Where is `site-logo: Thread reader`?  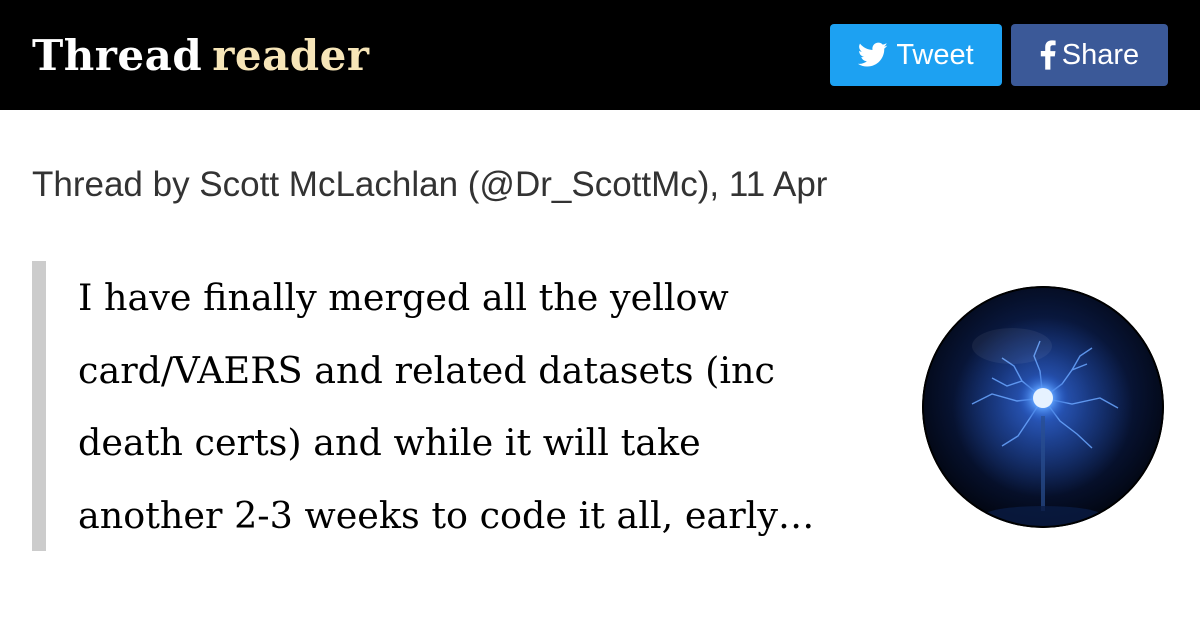 site-logo: Thread reader is located at coordinates (201, 56).